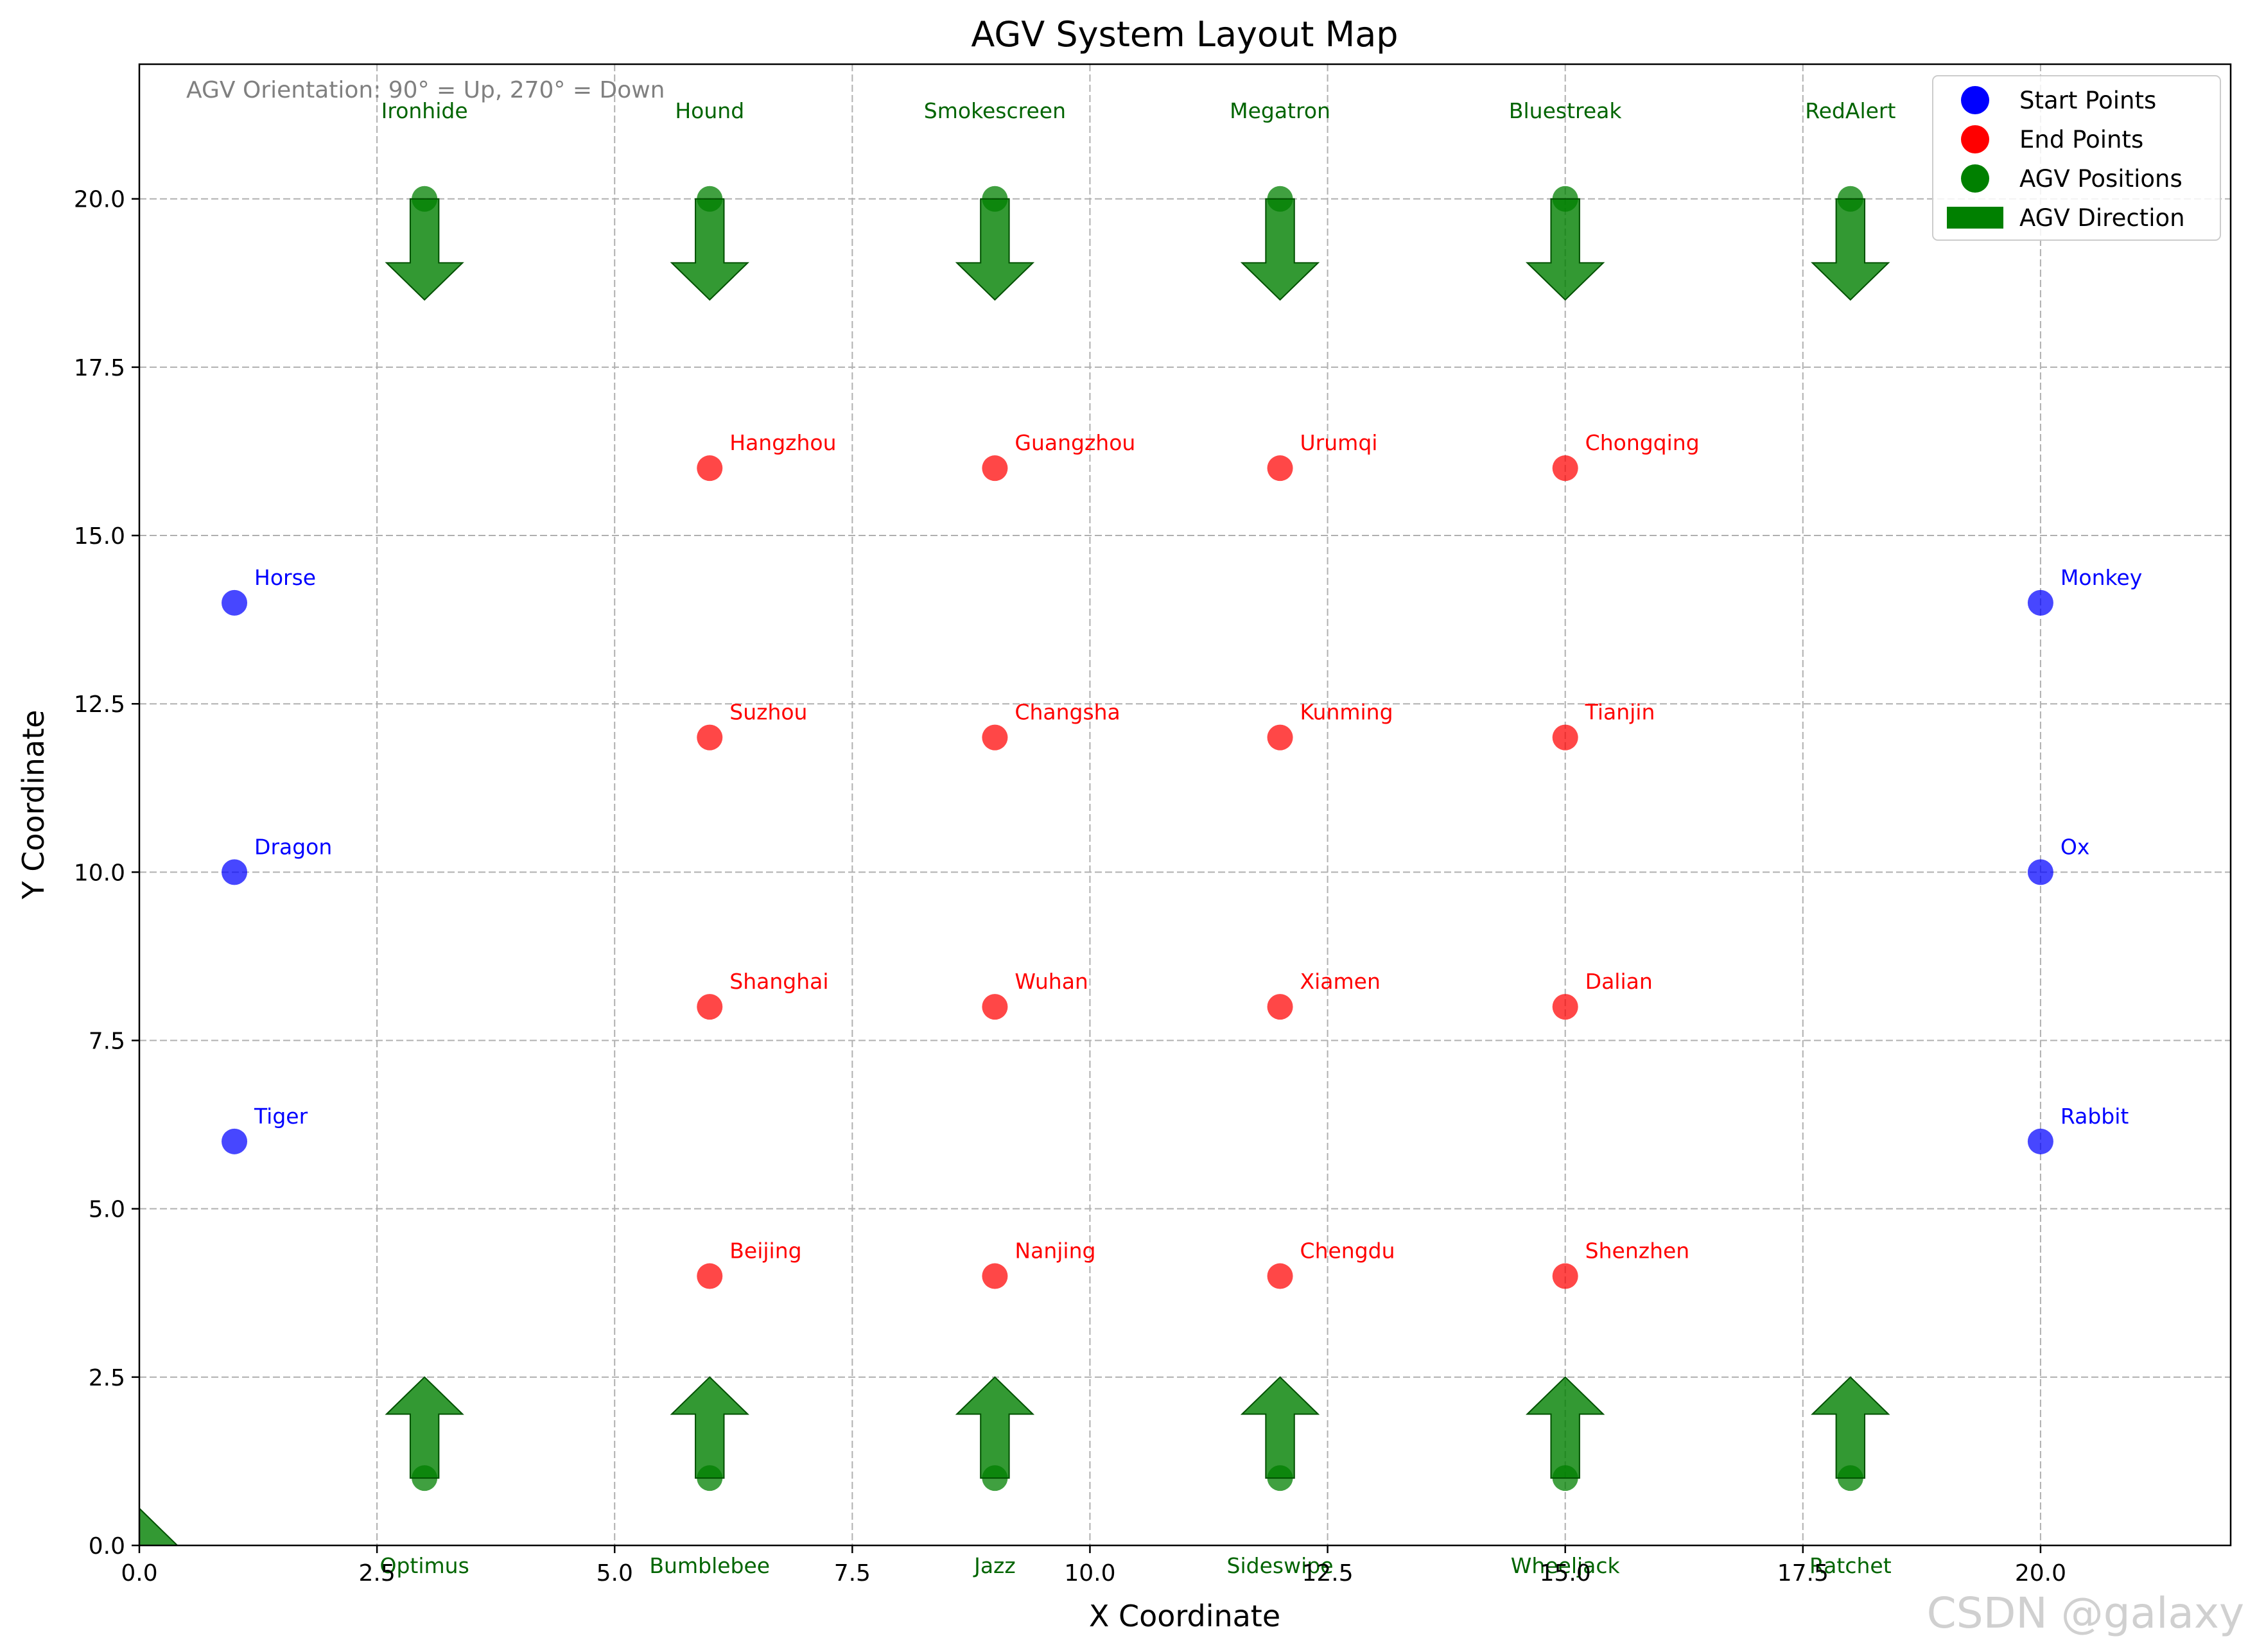 This screenshot has width=2248, height=1652. Describe the element at coordinates (852, 1574) in the screenshot. I see `x-tick-label: 7.5` at that location.